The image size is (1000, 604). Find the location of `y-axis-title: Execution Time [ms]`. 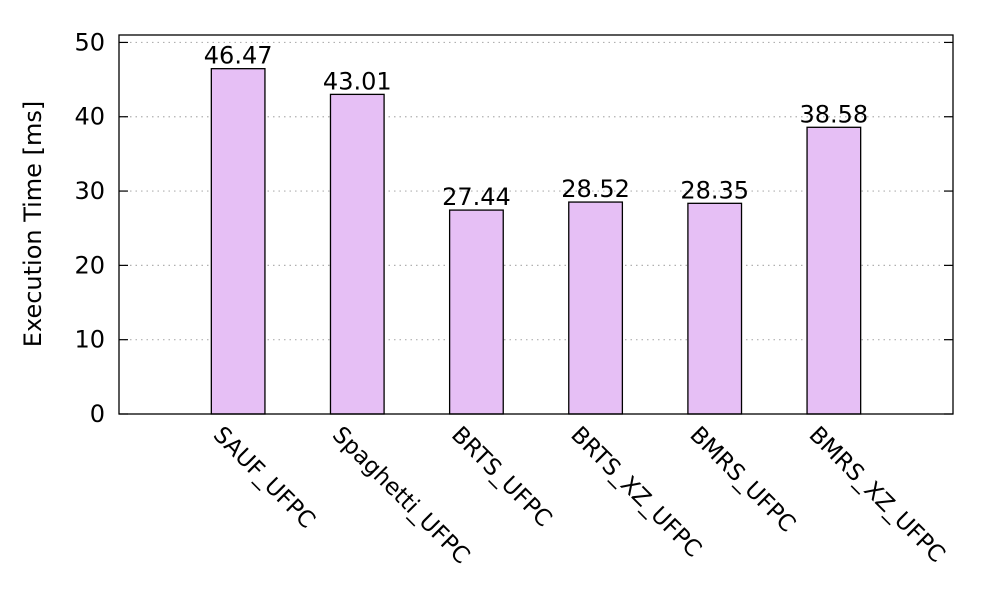

y-axis-title: Execution Time [ms] is located at coordinates (33, 224).